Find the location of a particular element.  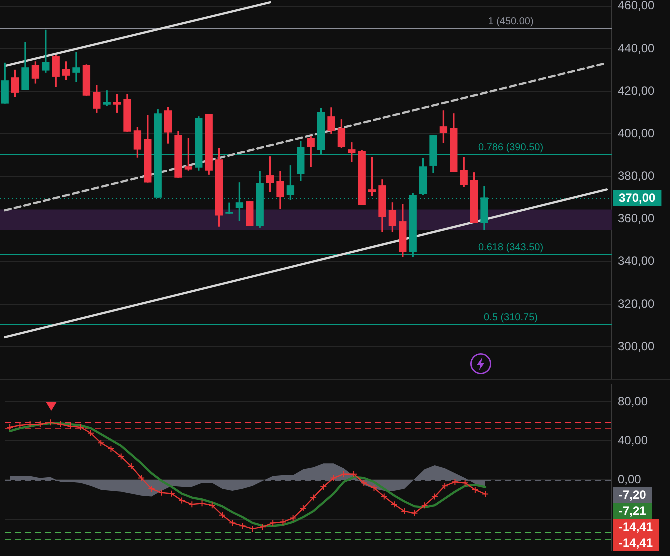

y-tick-label: 380,00 is located at coordinates (637, 176).